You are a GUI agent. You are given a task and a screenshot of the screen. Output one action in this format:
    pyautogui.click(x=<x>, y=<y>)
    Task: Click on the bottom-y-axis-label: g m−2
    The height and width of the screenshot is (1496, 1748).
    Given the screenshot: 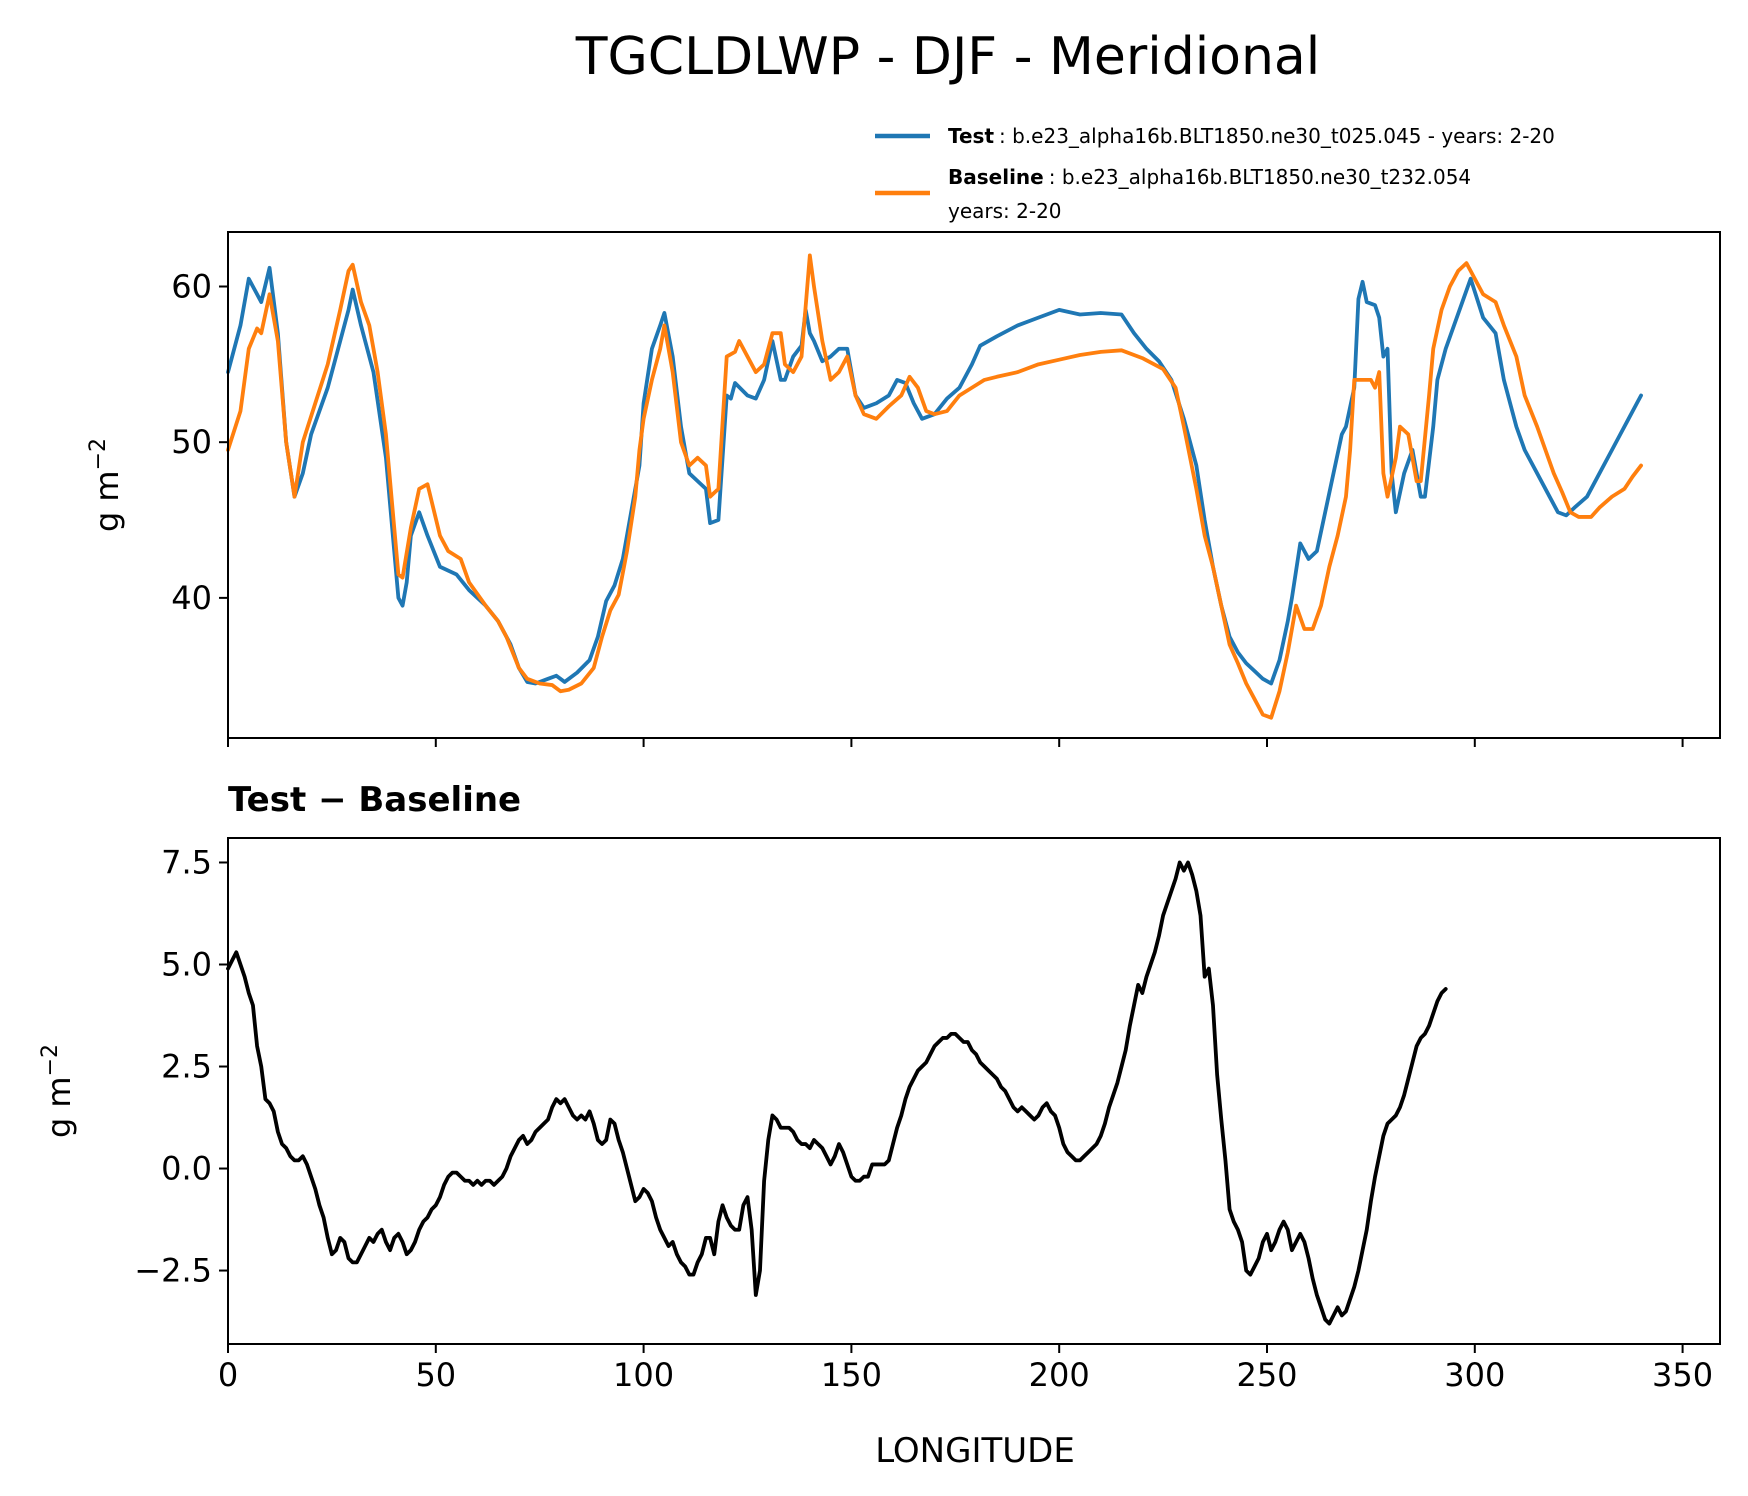 What is the action you would take?
    pyautogui.click(x=58, y=1091)
    